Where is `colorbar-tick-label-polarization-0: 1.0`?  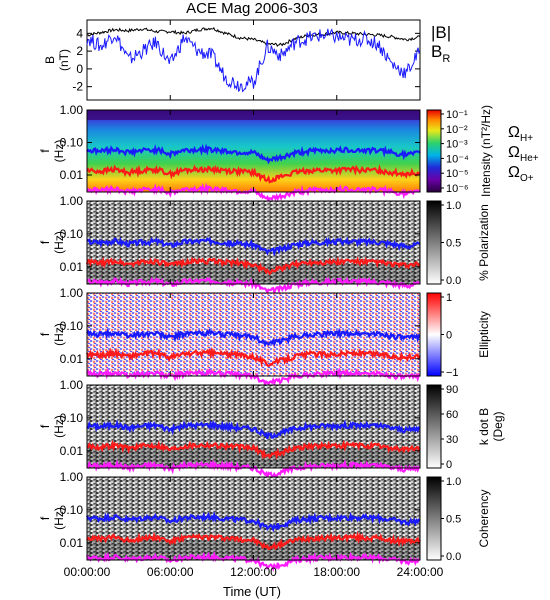 colorbar-tick-label-polarization-0: 1.0 is located at coordinates (453, 206).